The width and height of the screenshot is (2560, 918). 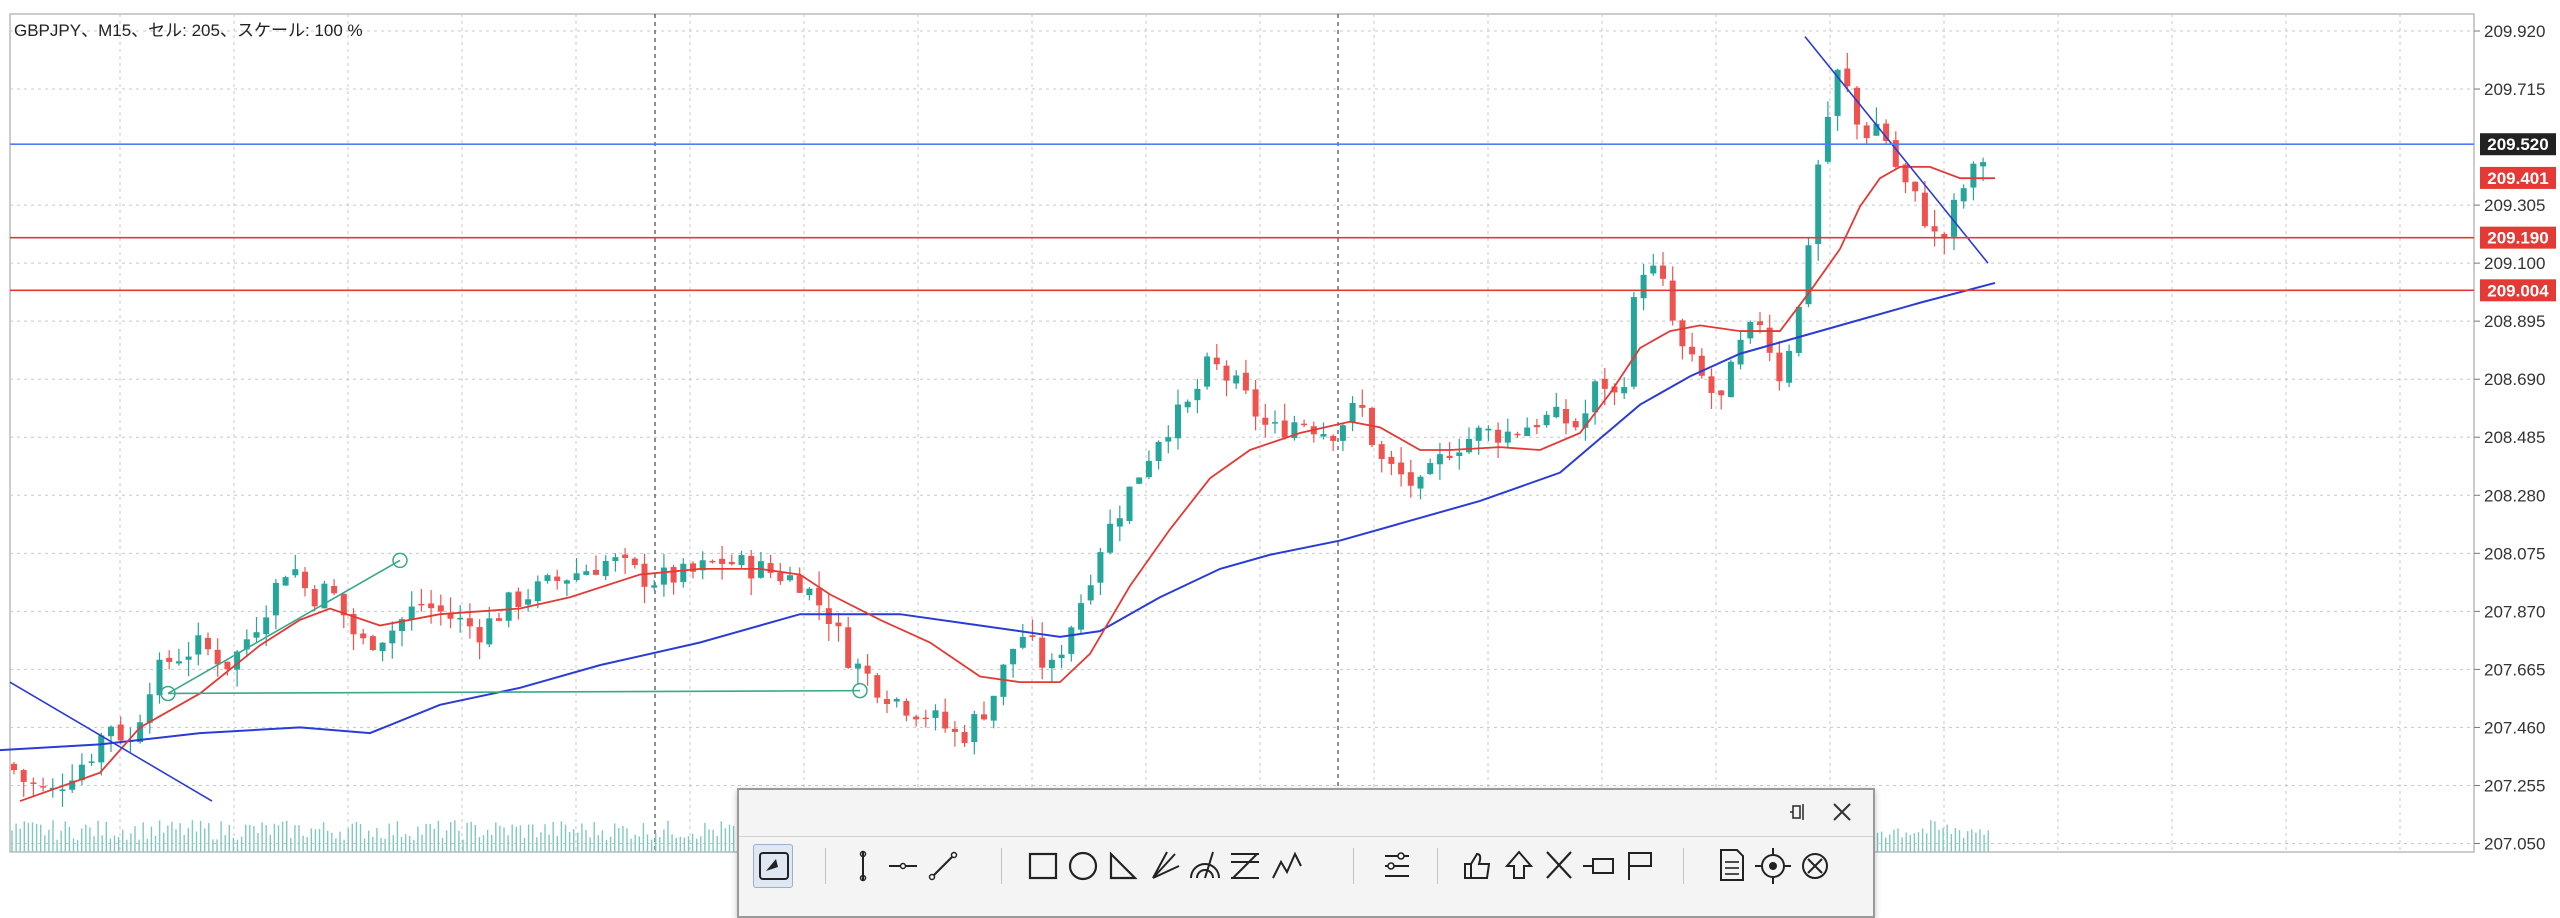 What do you see at coordinates (1731, 866) in the screenshot?
I see `template-icon` at bounding box center [1731, 866].